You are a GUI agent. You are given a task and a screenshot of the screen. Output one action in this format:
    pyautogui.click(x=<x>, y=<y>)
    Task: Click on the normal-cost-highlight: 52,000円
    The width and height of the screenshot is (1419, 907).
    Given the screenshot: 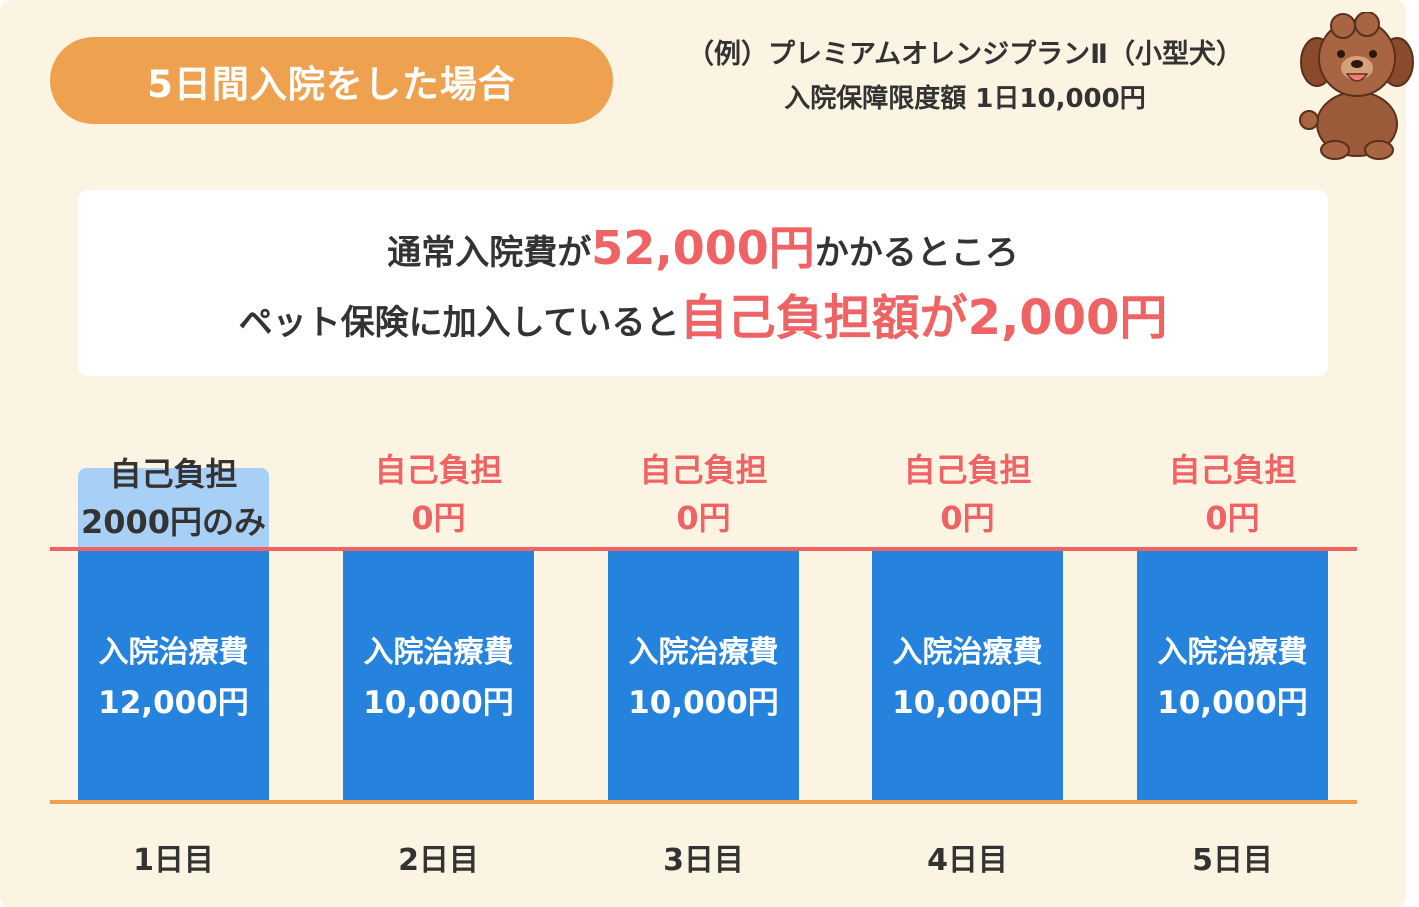 What is the action you would take?
    pyautogui.click(x=703, y=248)
    